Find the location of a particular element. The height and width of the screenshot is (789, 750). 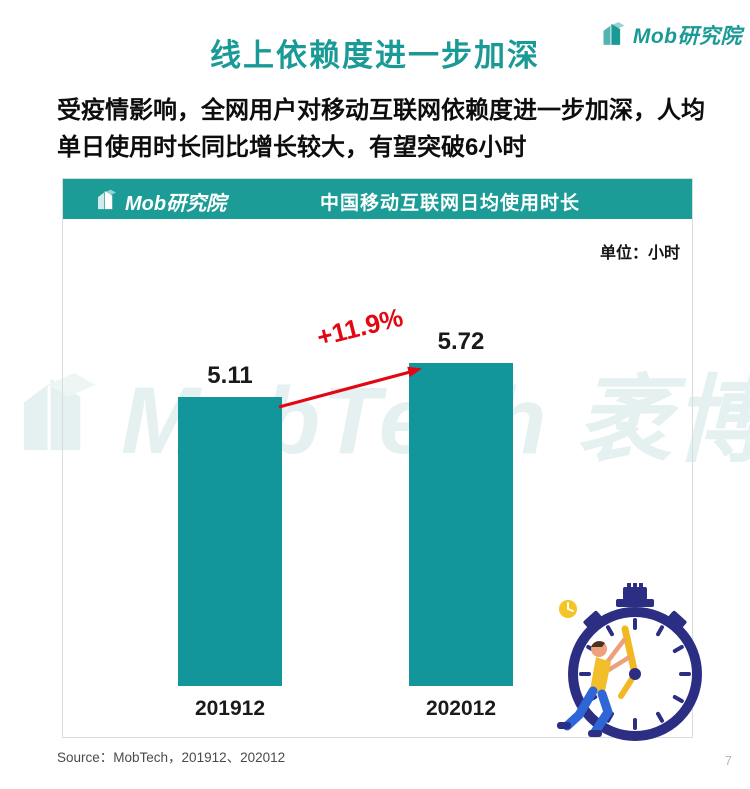

mob-logo: Mob研究院 is located at coordinates (671, 35).